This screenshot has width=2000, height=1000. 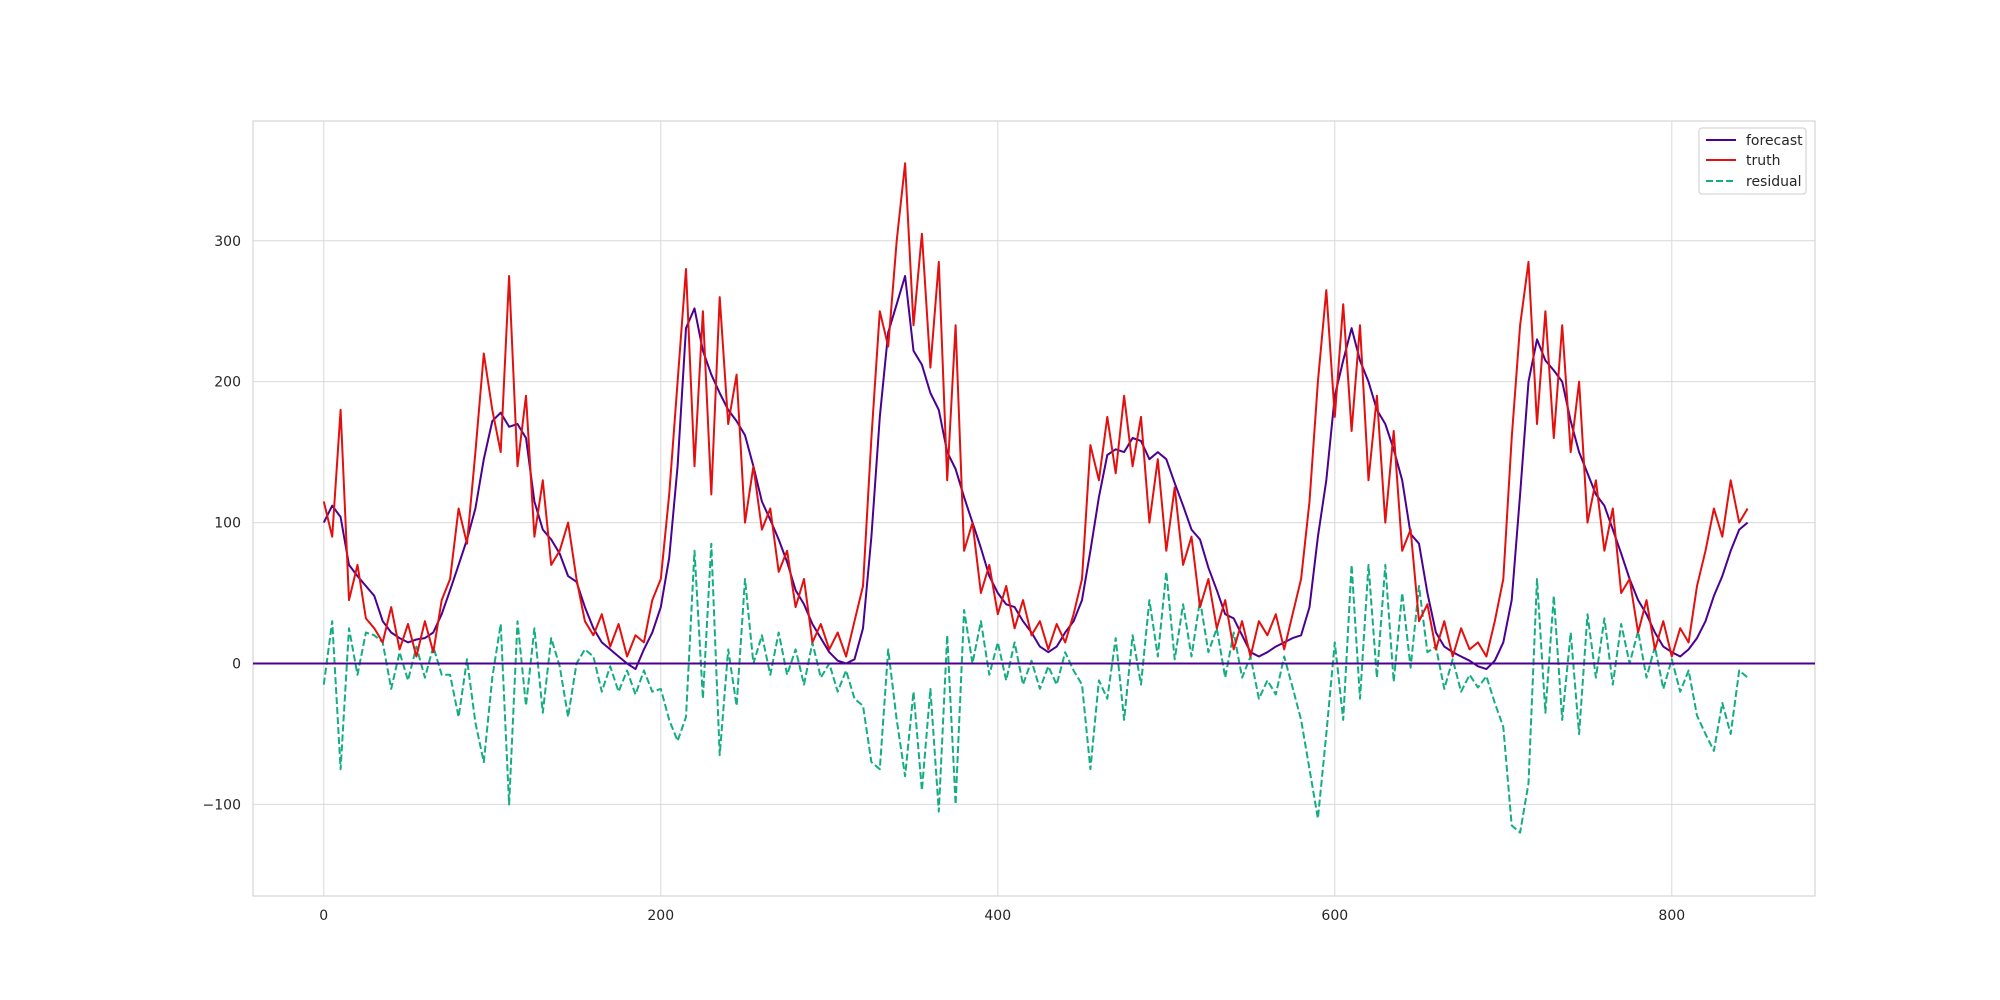 I want to click on legend-label-truth: truth, so click(x=1763, y=161).